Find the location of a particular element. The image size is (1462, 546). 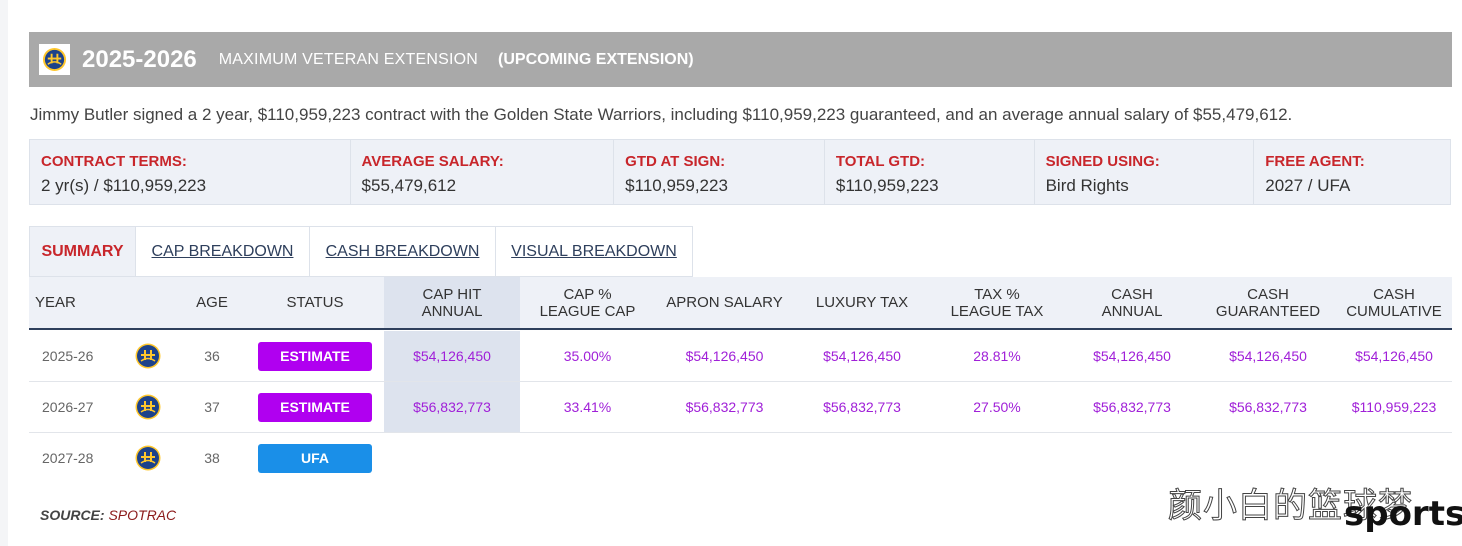

col-cash-annual: CASH ANNUAL is located at coordinates (1132, 302).